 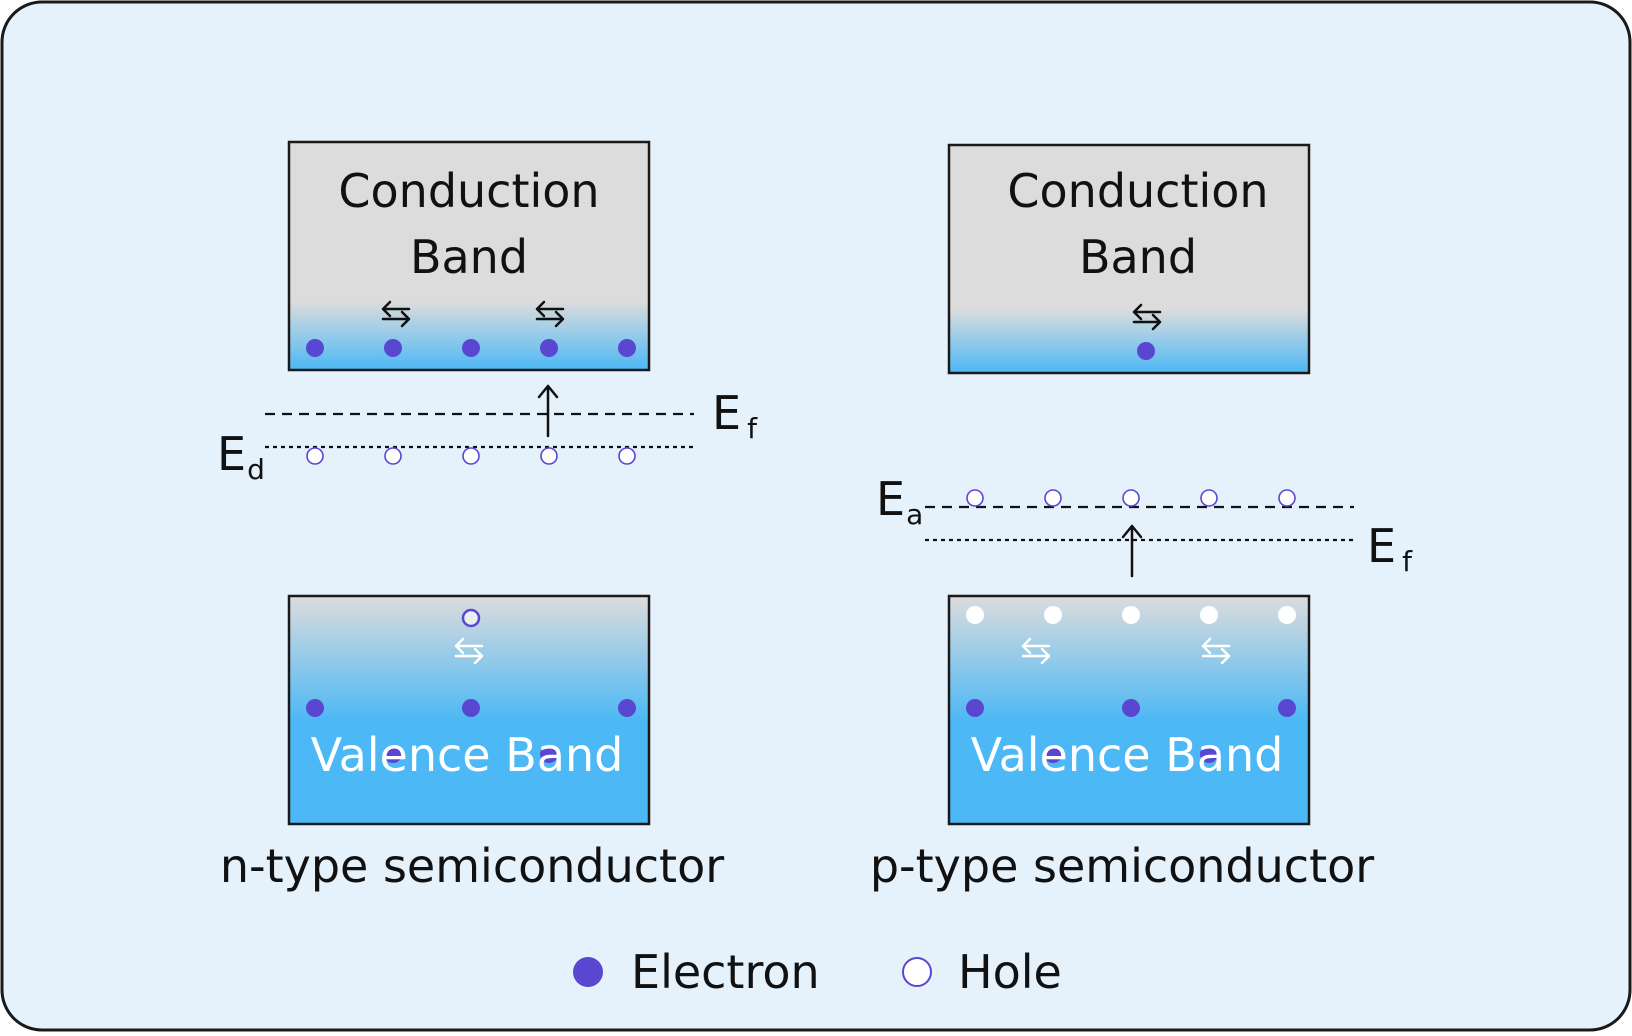 I want to click on n-excitation-arrow-icon, so click(x=548, y=411).